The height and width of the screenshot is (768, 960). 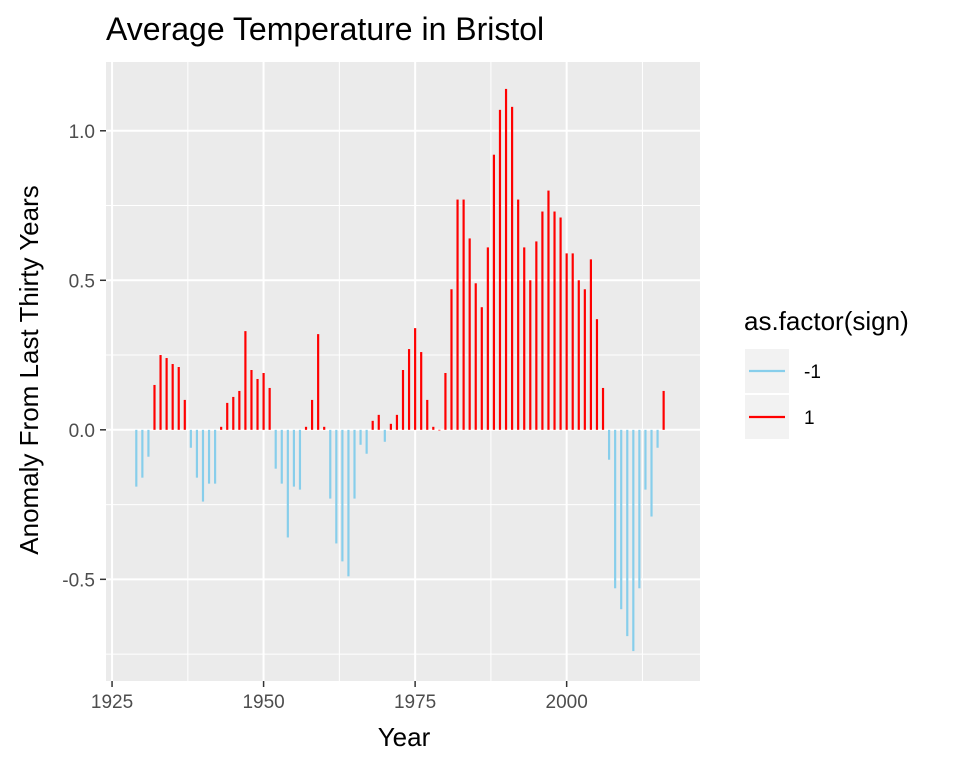 I want to click on legend-label-positive: 1, so click(x=809, y=418).